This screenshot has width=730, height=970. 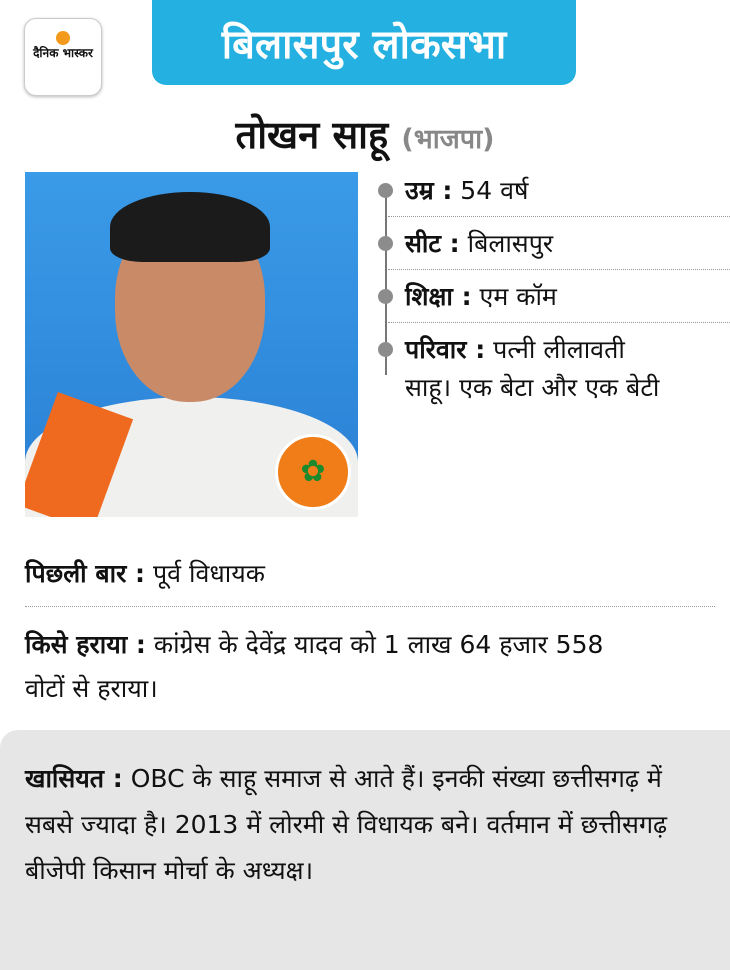 What do you see at coordinates (74, 778) in the screenshot?
I see `highlight-label: खासियत :` at bounding box center [74, 778].